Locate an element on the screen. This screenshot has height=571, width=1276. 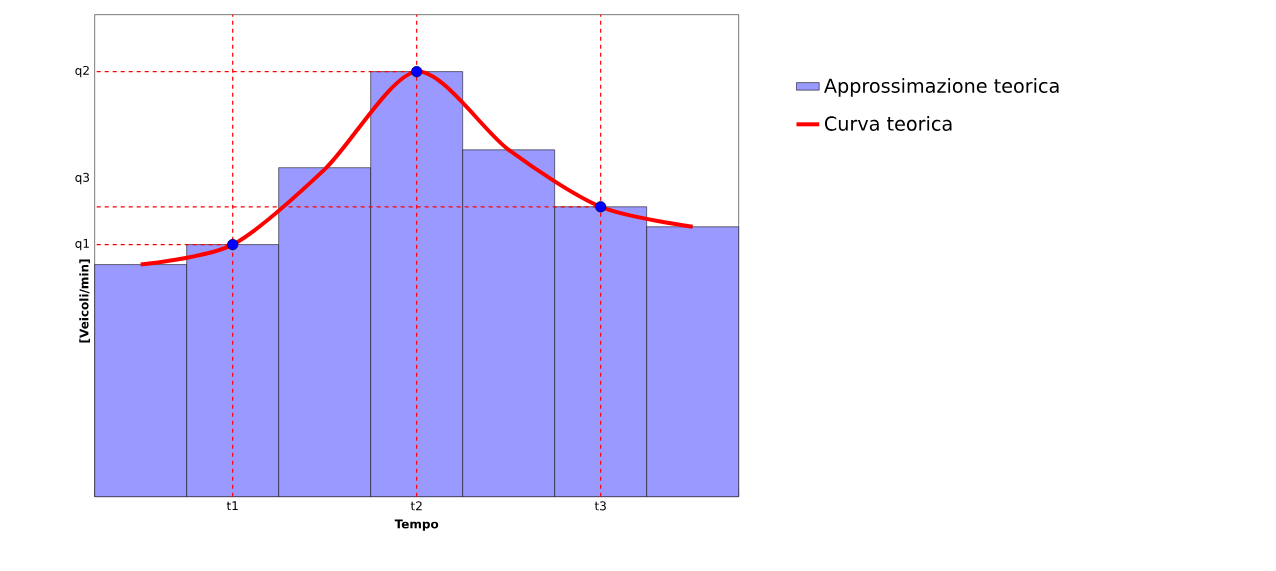
x-axis-title: Tempo is located at coordinates (416, 525).